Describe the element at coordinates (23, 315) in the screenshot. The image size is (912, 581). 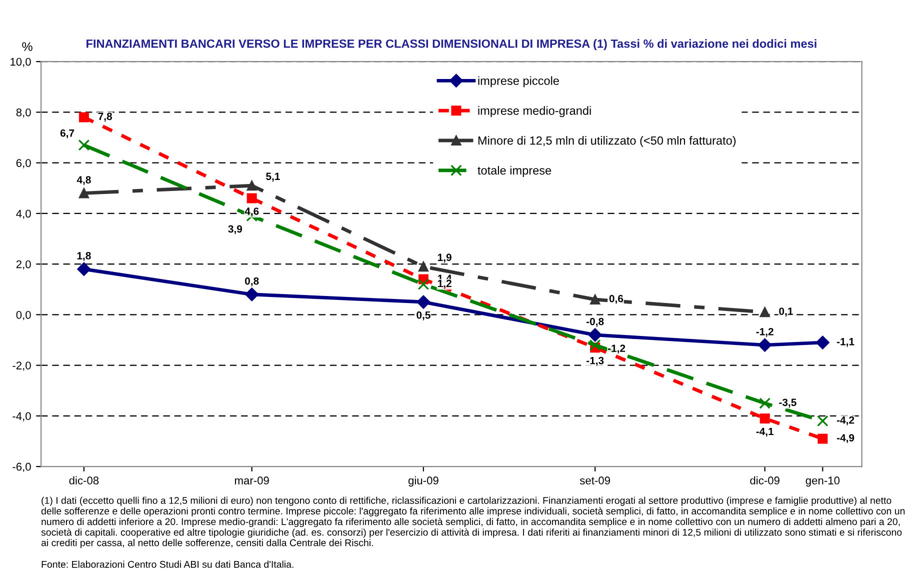
I see `y-tick-label: 0,0` at that location.